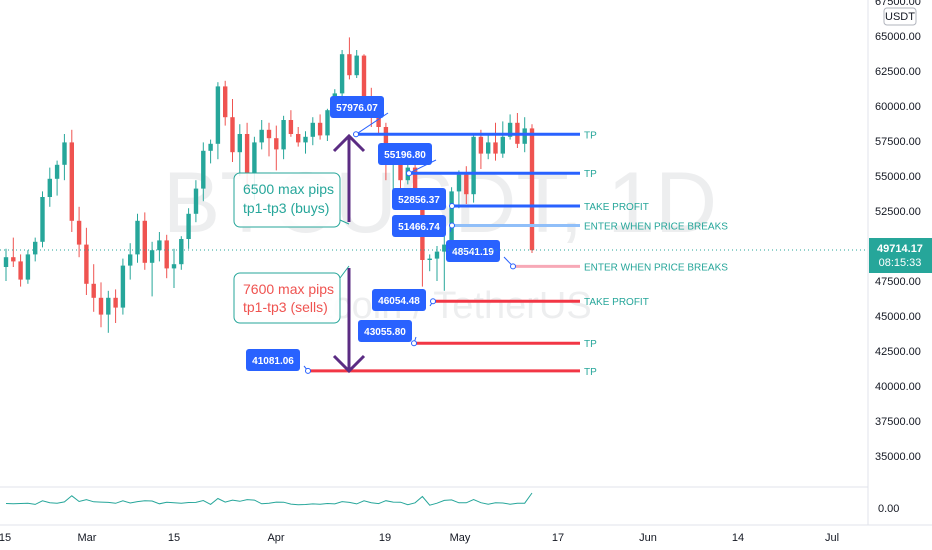  What do you see at coordinates (898, 4) in the screenshot?
I see `price-tick-label: 67500.00` at bounding box center [898, 4].